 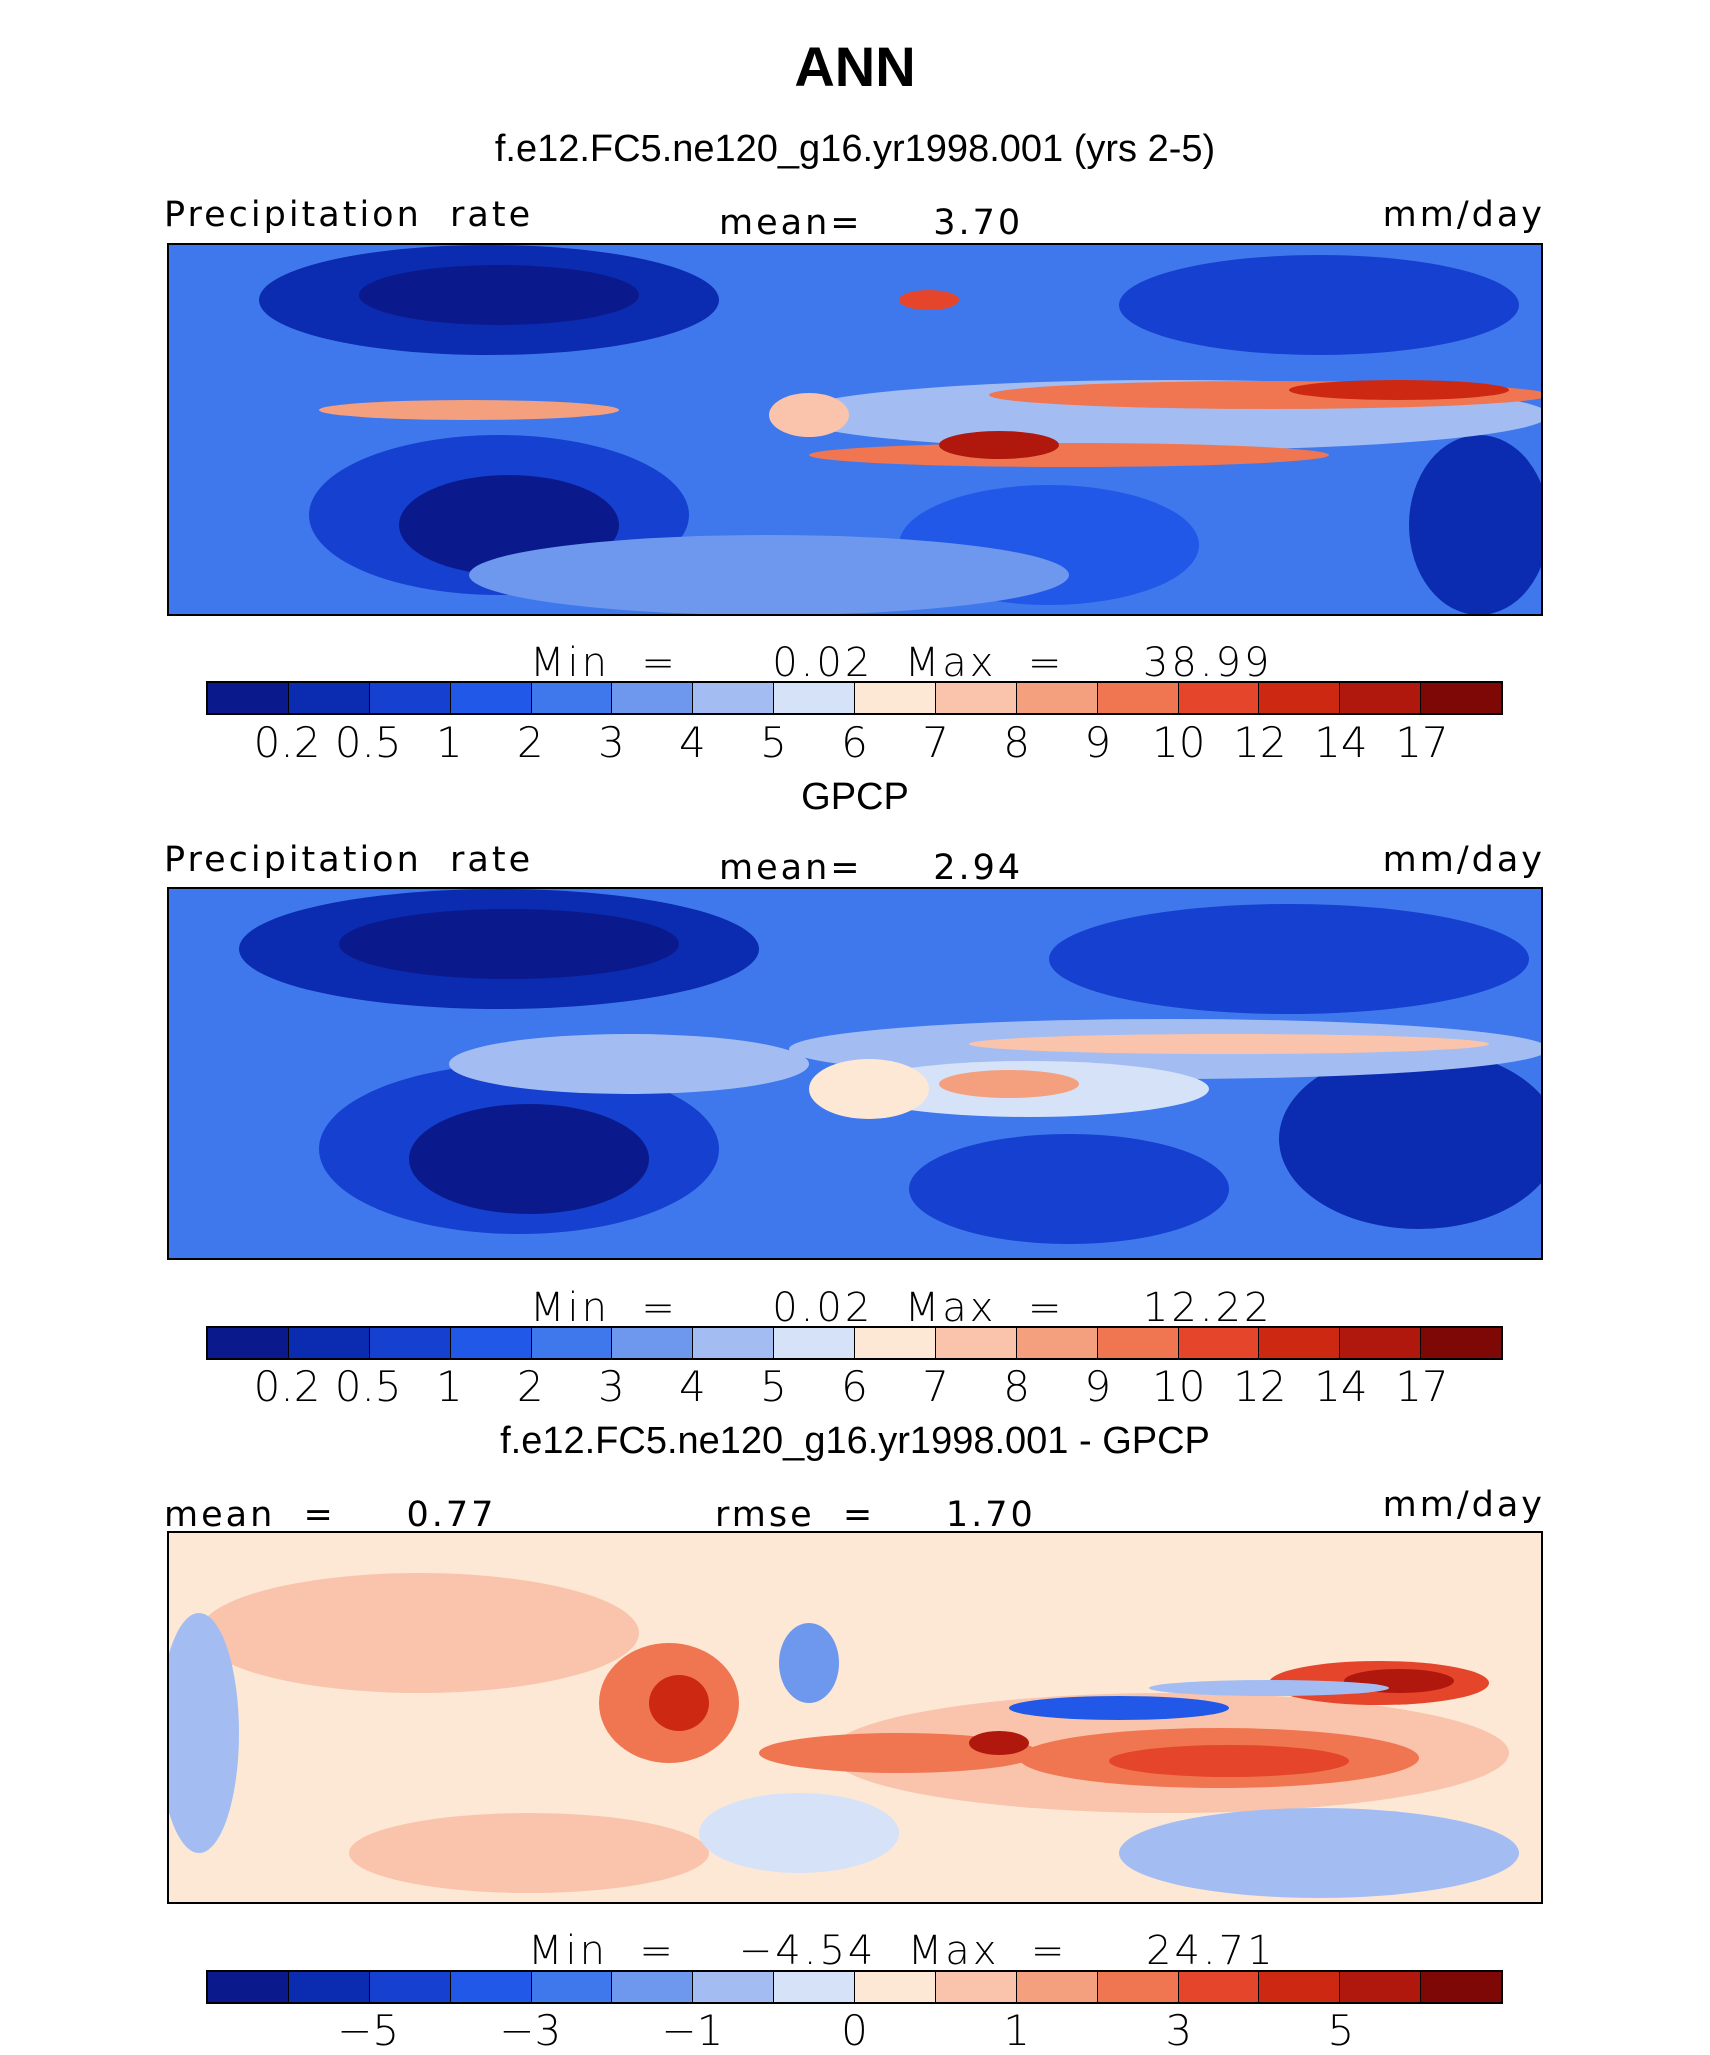 What do you see at coordinates (1463, 860) in the screenshot?
I see `panel2-units-label: mm/day` at bounding box center [1463, 860].